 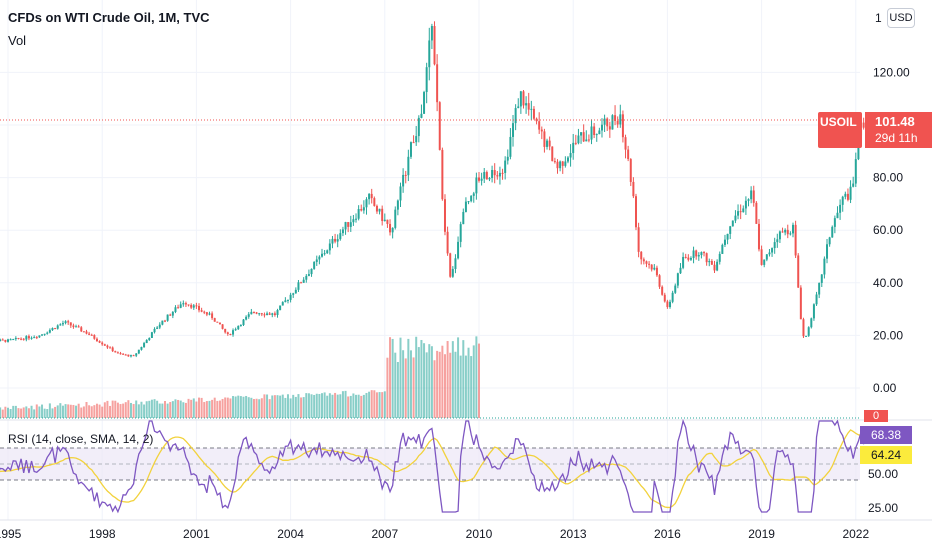 I want to click on time-tick-label: 2019, so click(x=761, y=534).